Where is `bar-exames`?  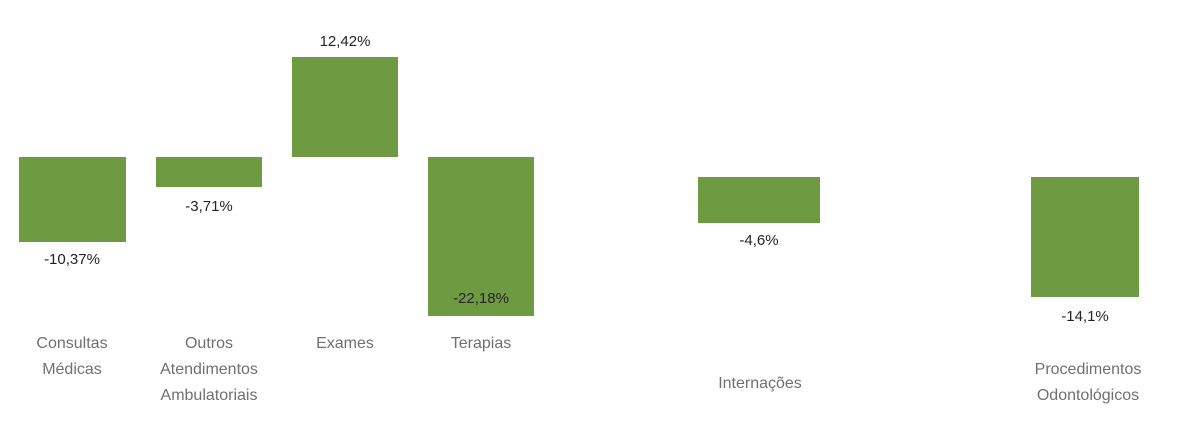
bar-exames is located at coordinates (345, 107).